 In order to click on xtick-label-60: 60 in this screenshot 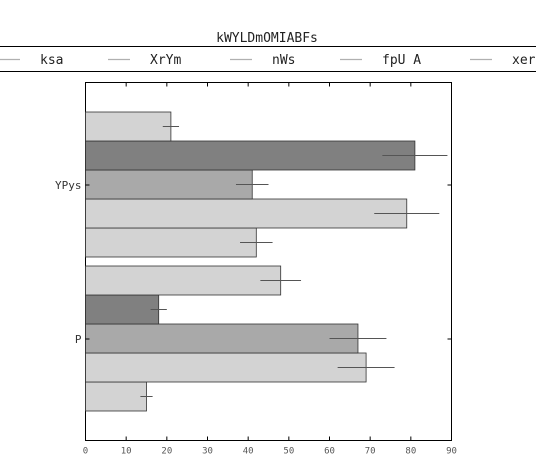, I will do `click(329, 452)`.